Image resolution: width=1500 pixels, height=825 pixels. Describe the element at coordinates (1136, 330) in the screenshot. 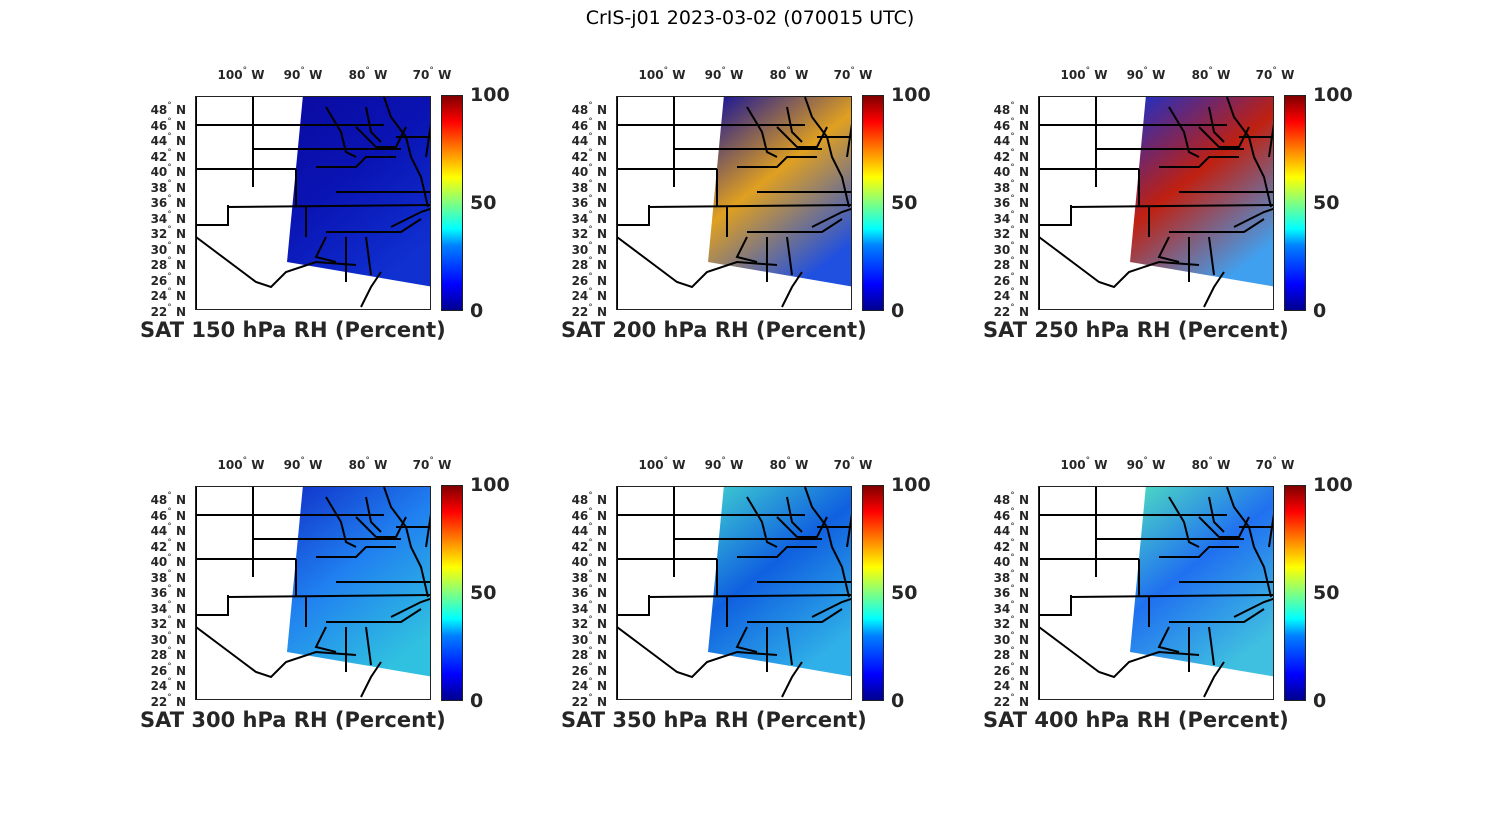

I see `panel-title: SAT 250 hPa RH (Percent)` at that location.